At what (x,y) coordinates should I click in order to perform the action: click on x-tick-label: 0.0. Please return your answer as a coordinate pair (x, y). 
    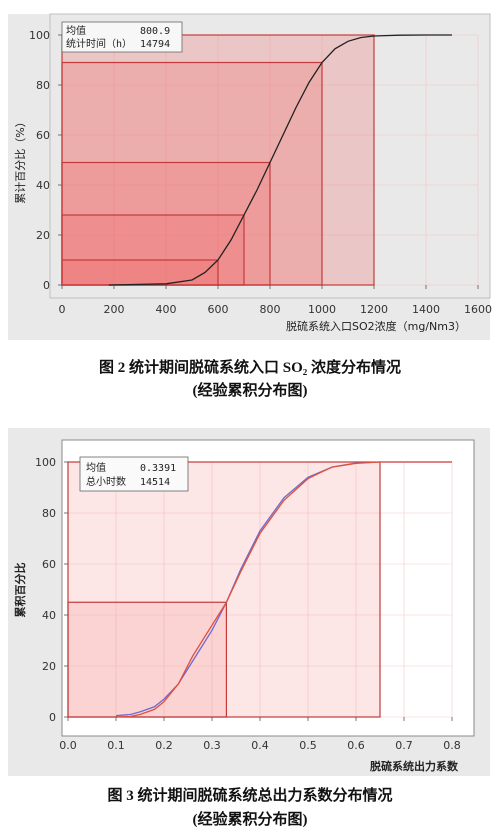
    Looking at the image, I should click on (68, 745).